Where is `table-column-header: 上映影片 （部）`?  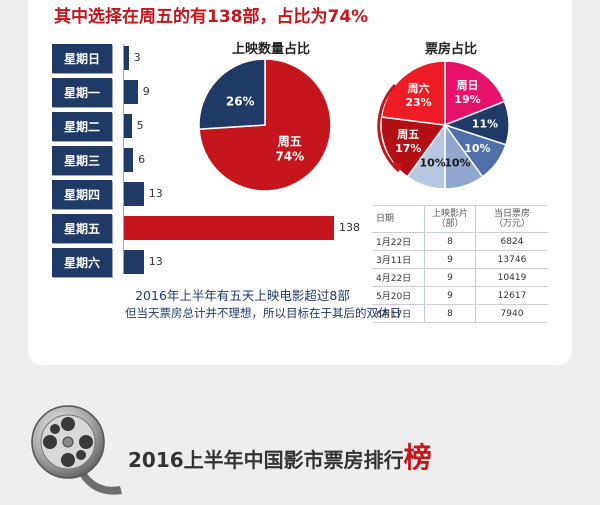 table-column-header: 上映影片 （部） is located at coordinates (450, 219).